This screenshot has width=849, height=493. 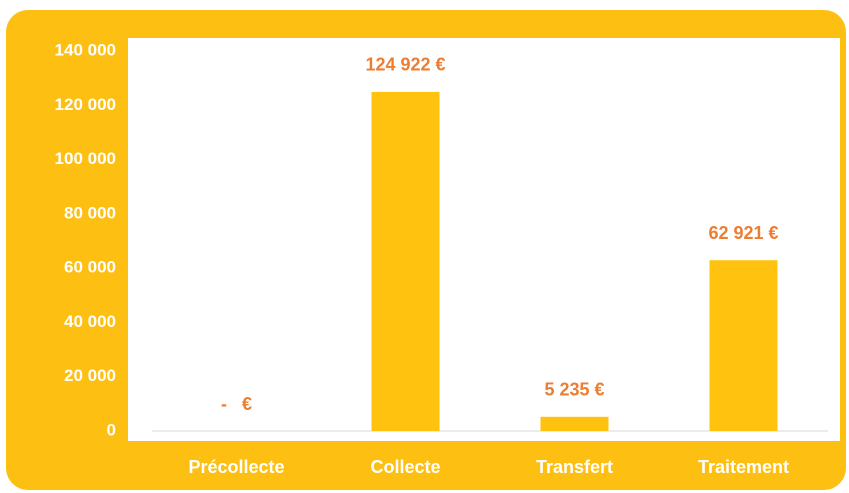 I want to click on data-label: 5 235 €, so click(x=574, y=390).